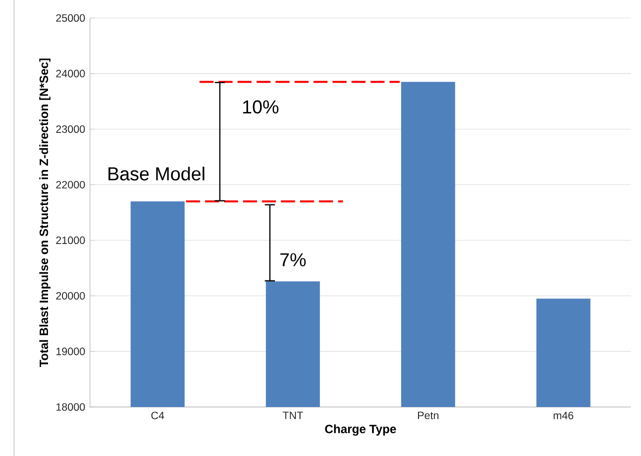  Describe the element at coordinates (70, 352) in the screenshot. I see `y-tick-label: 19000` at that location.